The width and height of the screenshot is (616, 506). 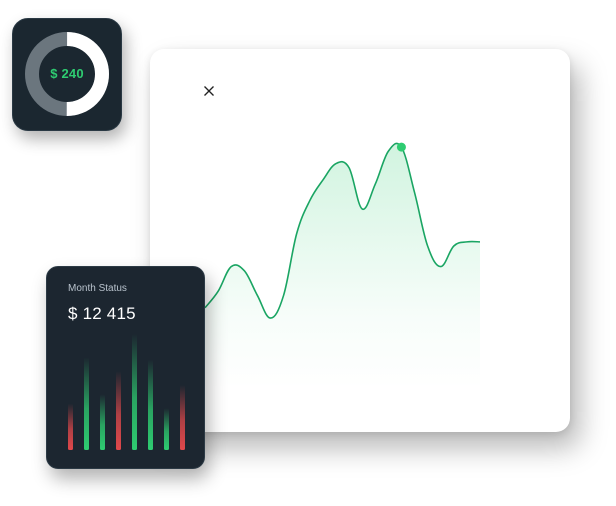 I want to click on status-label: Month Status, so click(x=97, y=288).